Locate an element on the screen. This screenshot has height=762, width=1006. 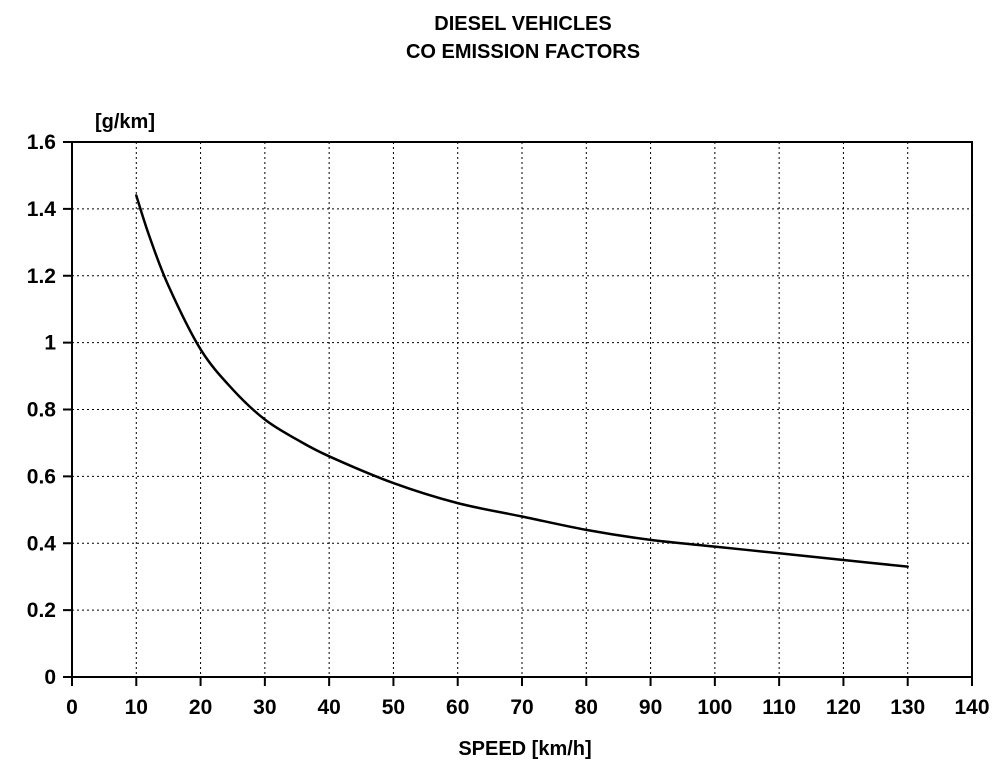
x-tick-label: 0 is located at coordinates (72, 707).